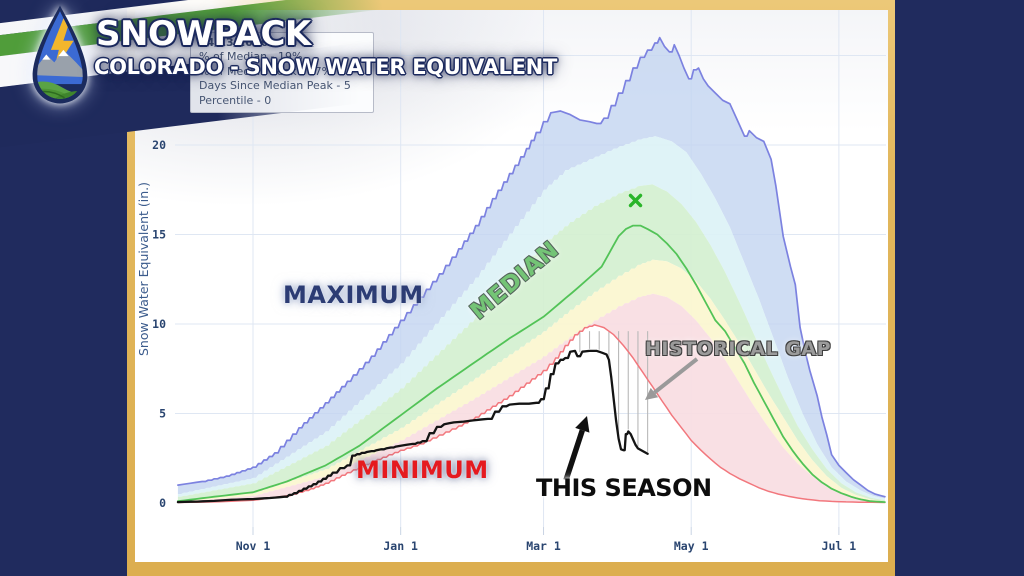  What do you see at coordinates (159, 145) in the screenshot?
I see `y-tick-label: 20` at bounding box center [159, 145].